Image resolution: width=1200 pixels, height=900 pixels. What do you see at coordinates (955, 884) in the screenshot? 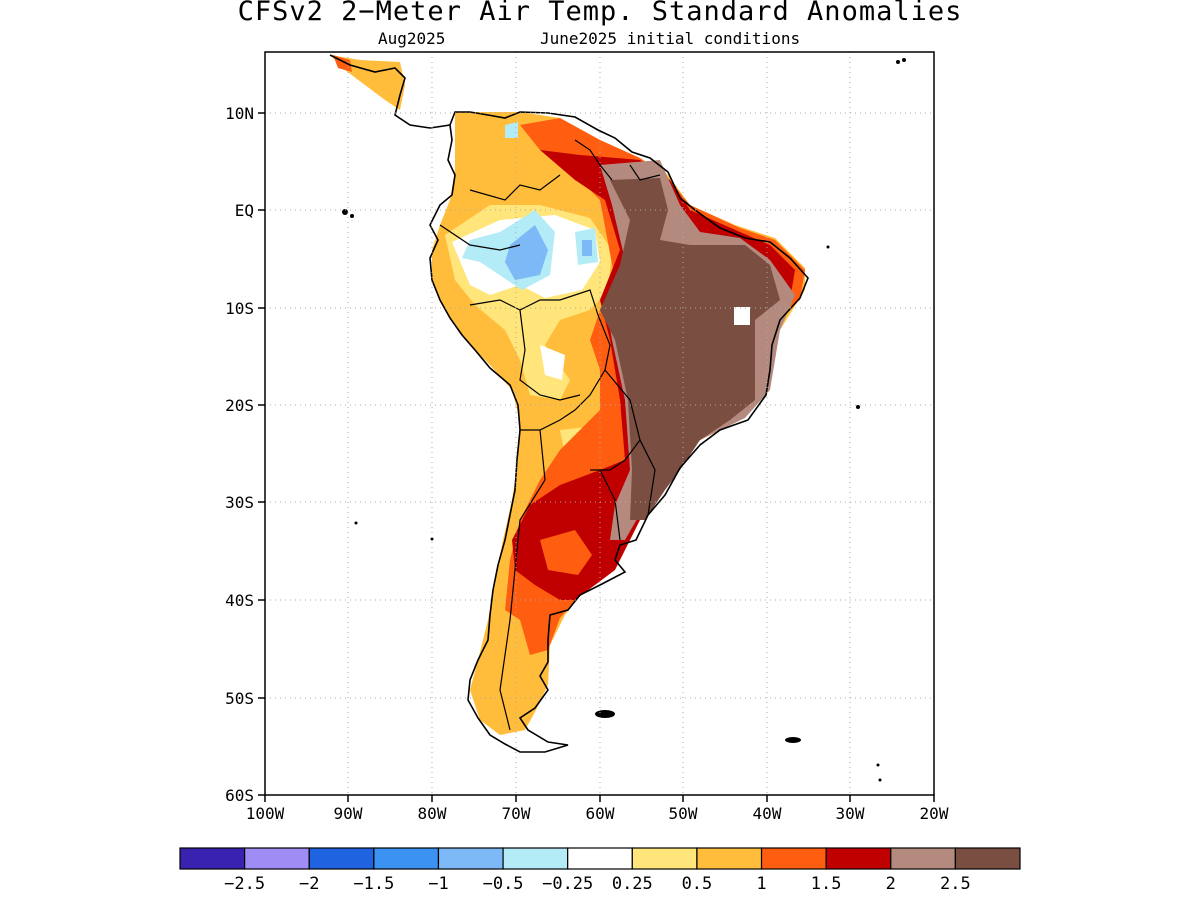
I see `colorbar-label: 2.5` at bounding box center [955, 884].